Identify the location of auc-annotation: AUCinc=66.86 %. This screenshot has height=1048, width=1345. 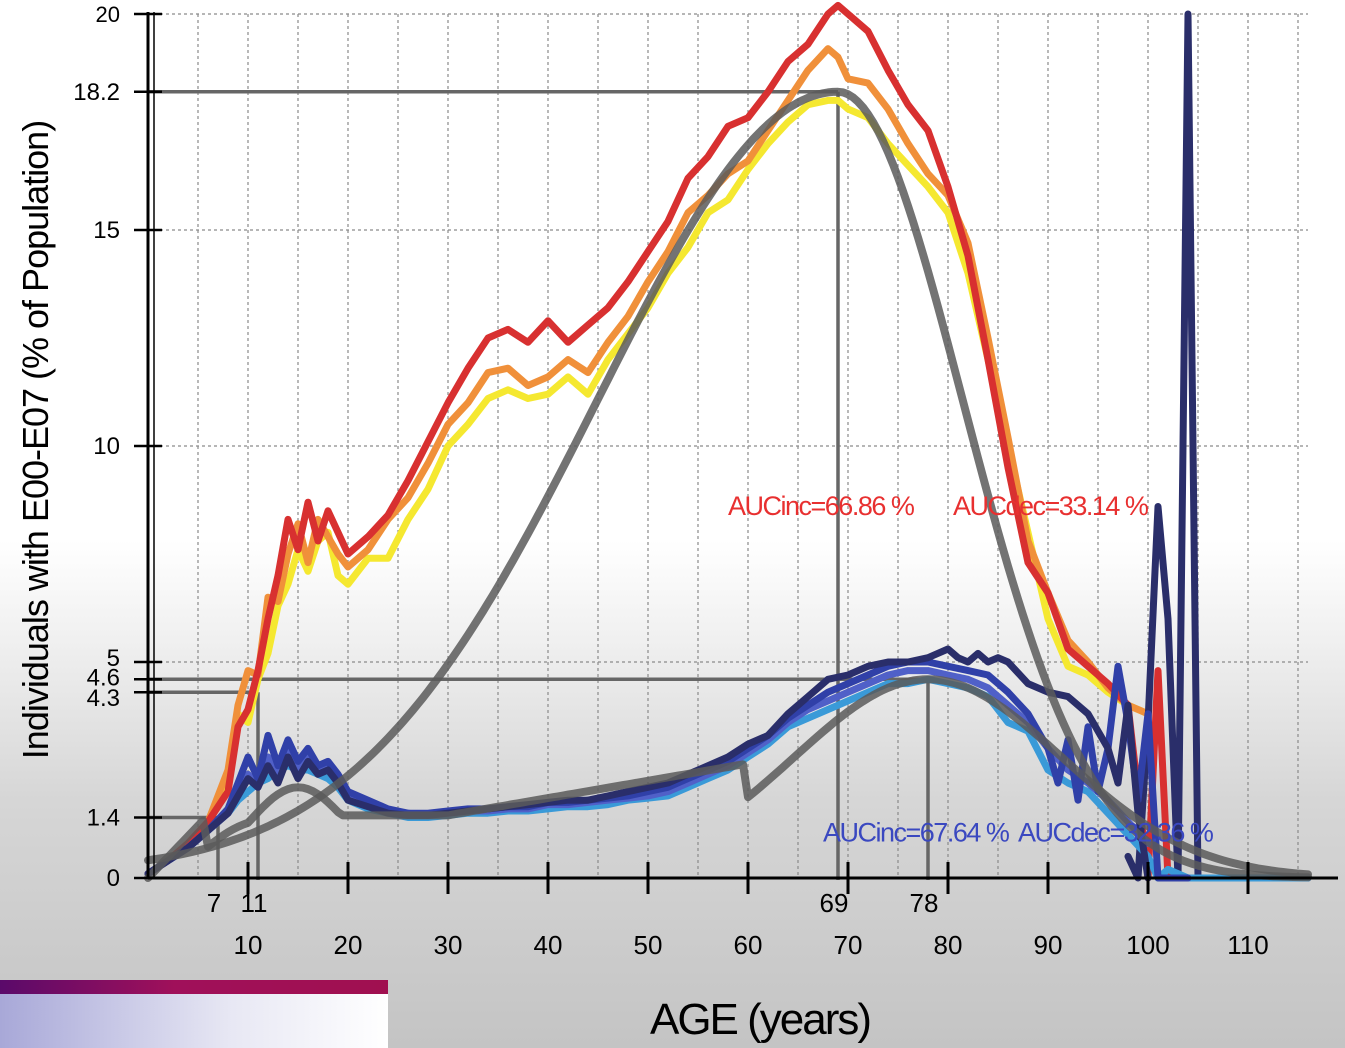
(821, 506).